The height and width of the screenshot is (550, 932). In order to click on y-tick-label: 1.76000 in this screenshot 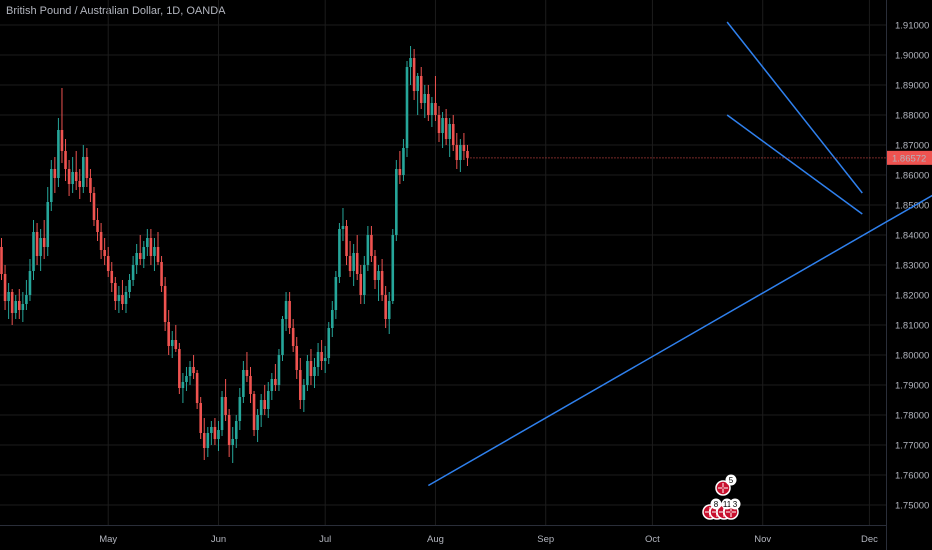, I will do `click(912, 476)`.